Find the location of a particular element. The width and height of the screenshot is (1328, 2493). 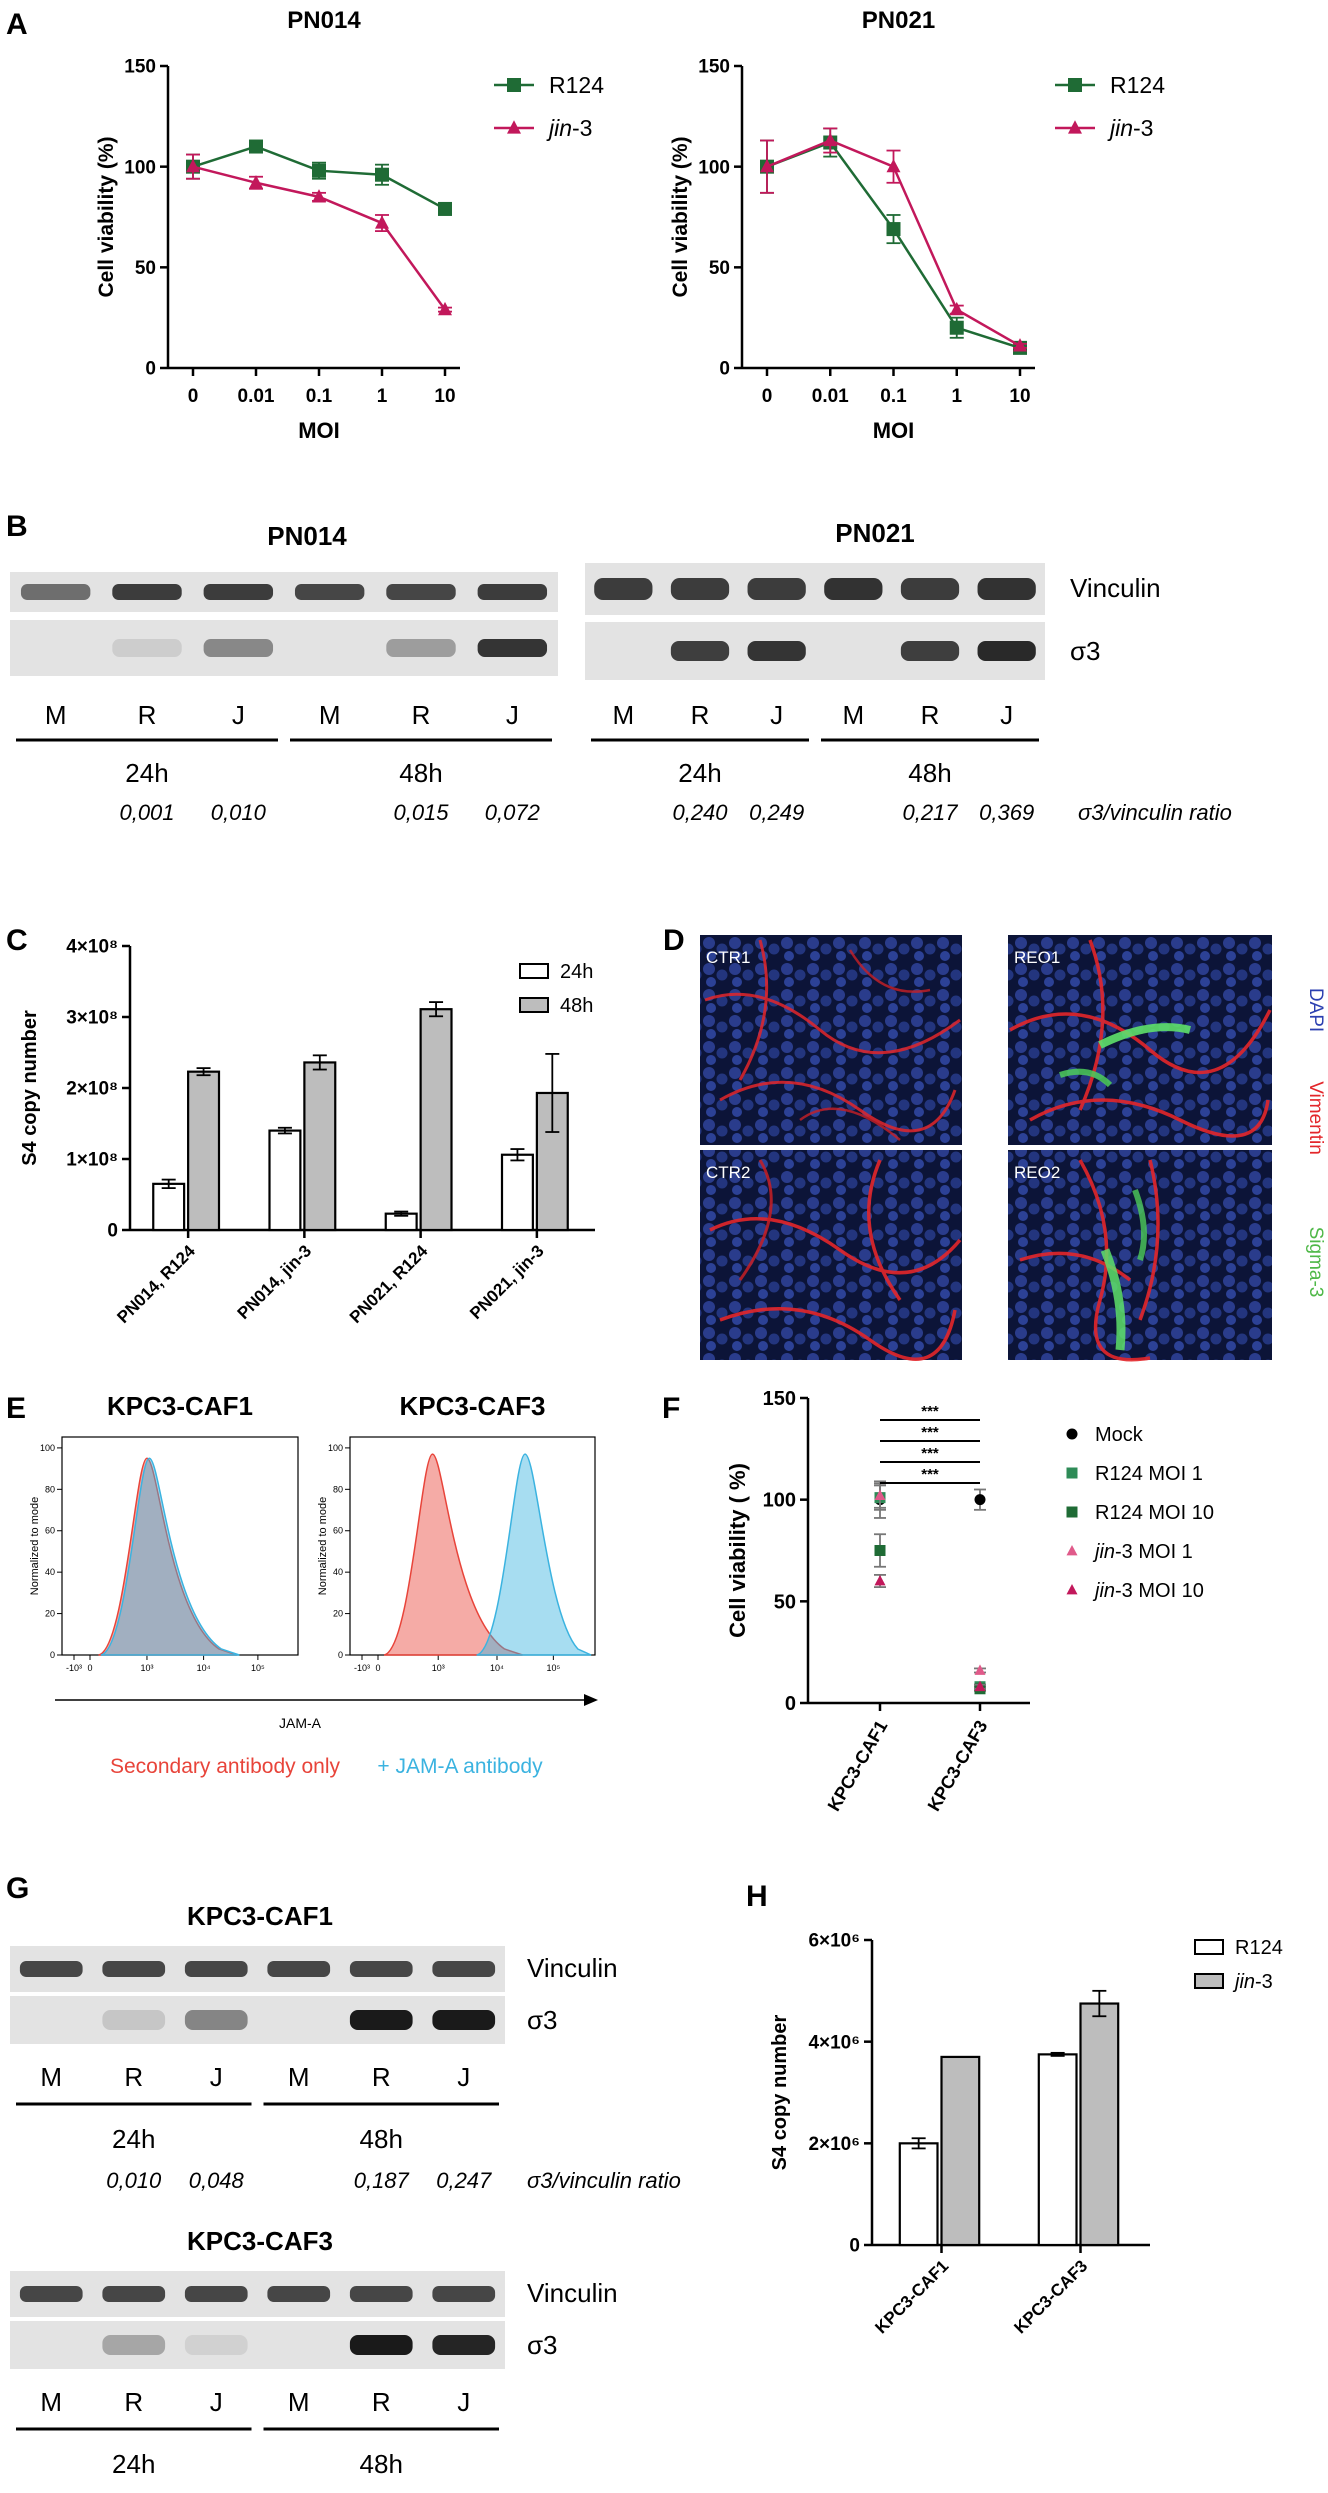

chartC-legend-label: 48h is located at coordinates (576, 1006).